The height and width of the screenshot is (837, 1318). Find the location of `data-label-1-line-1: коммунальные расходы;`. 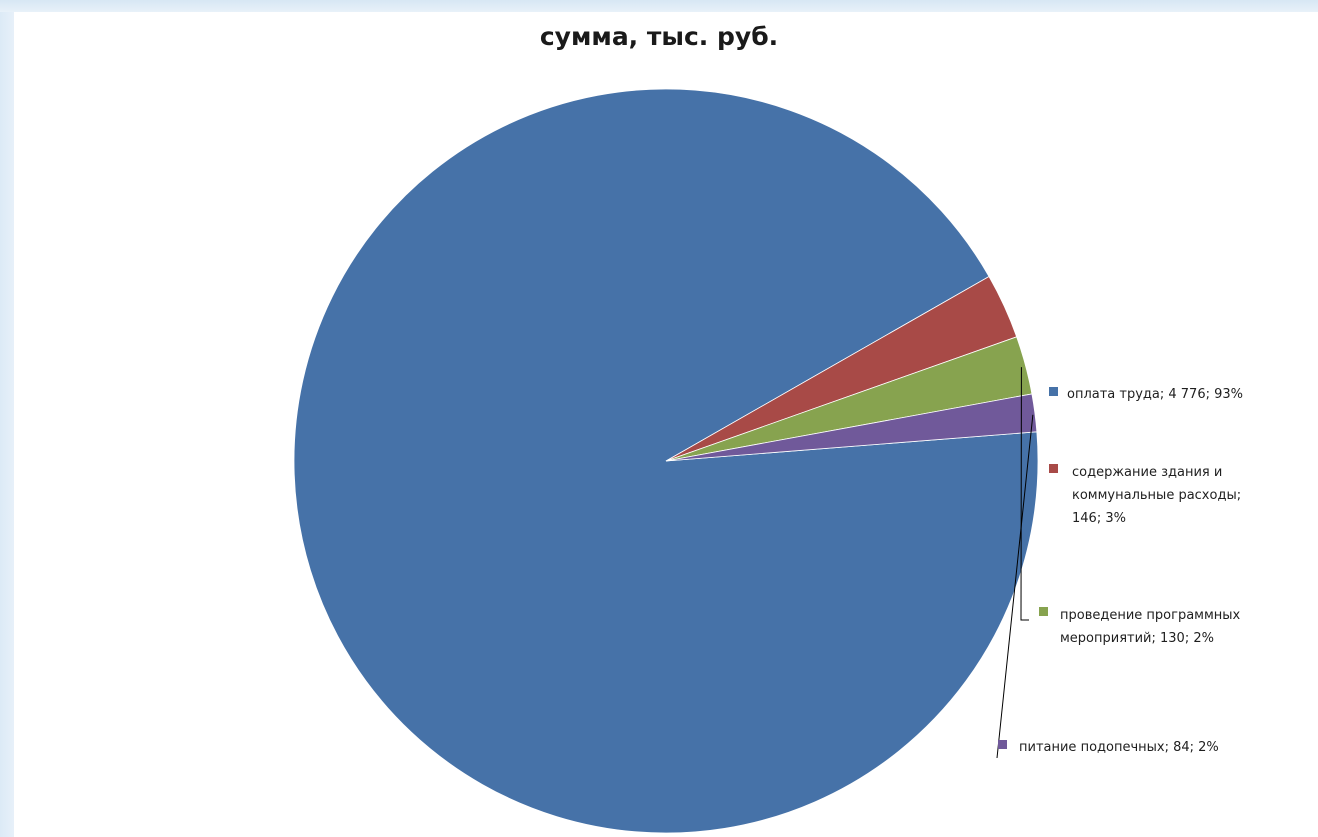

data-label-1-line-1: коммунальные расходы; is located at coordinates (1156, 495).